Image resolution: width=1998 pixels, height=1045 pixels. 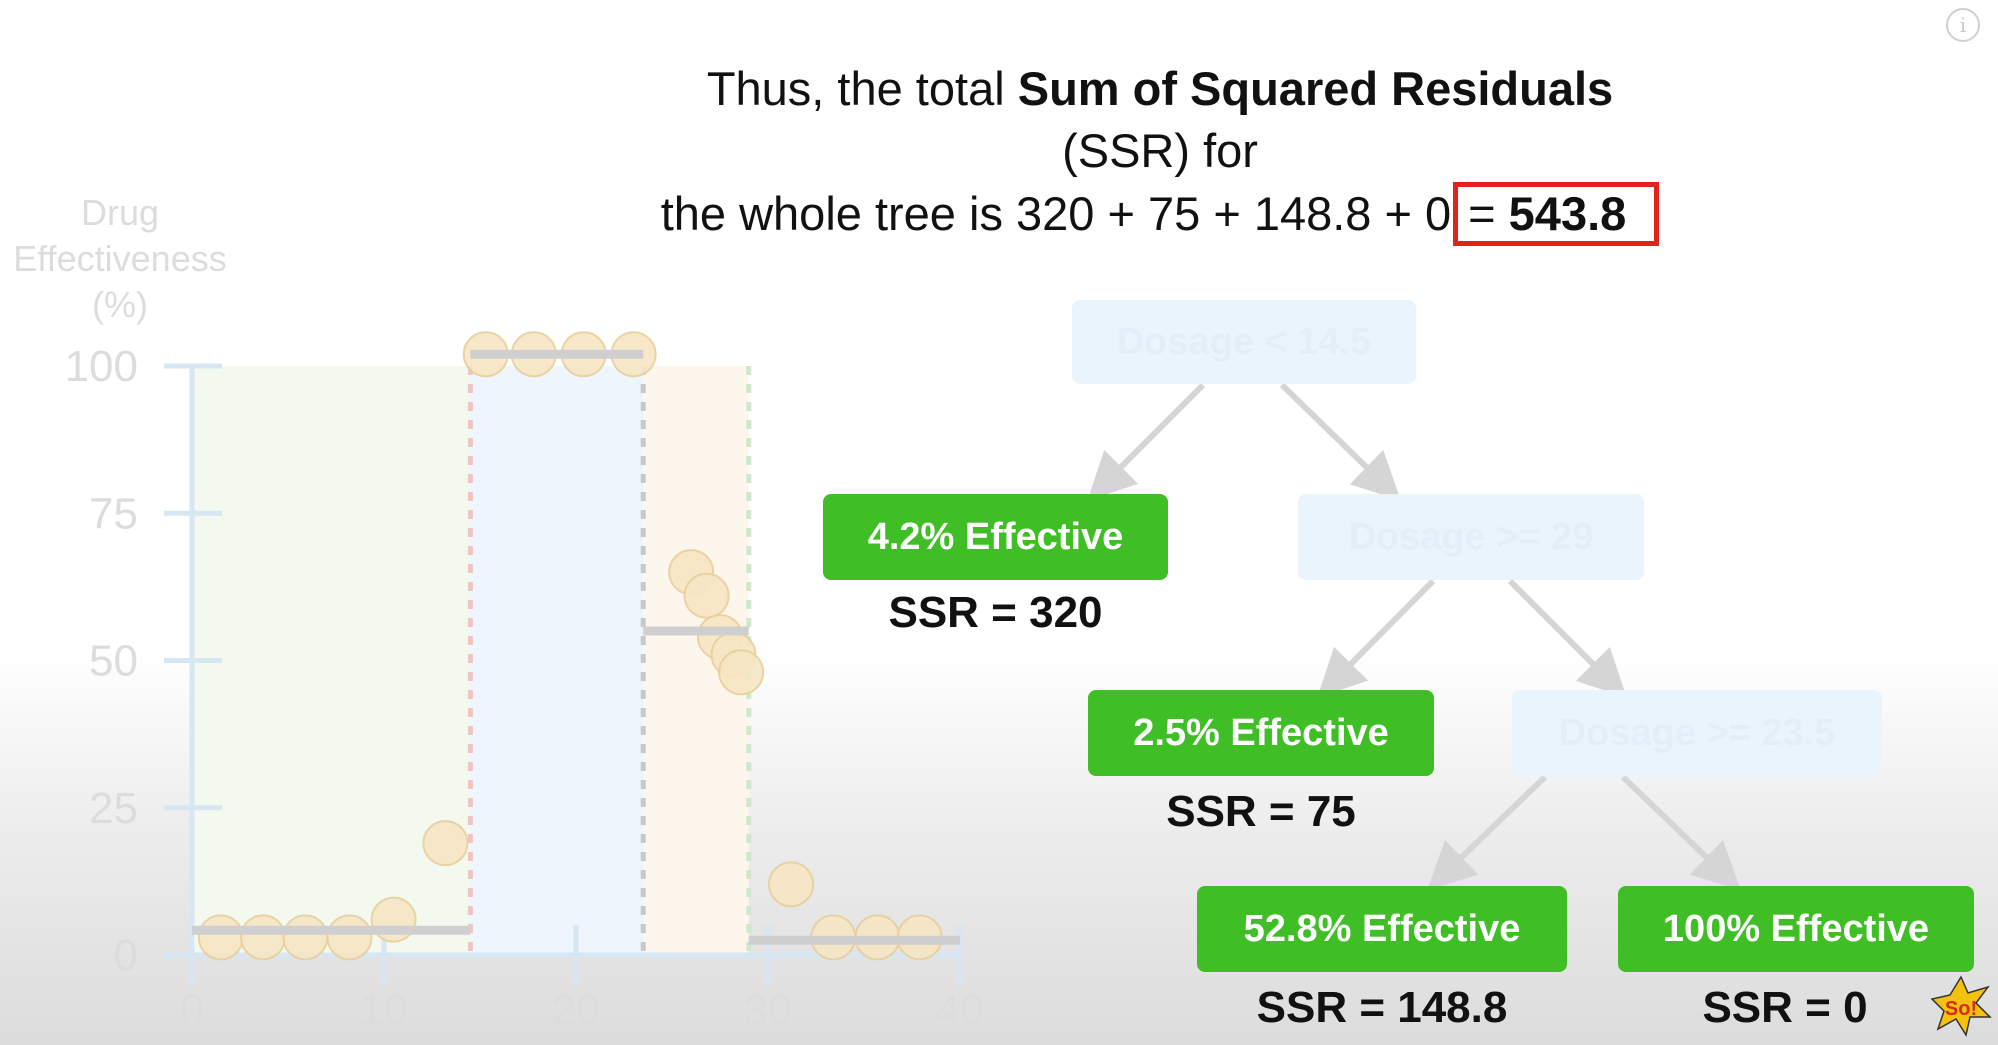 What do you see at coordinates (1261, 811) in the screenshot?
I see `leaf-ssr: SSR = 75` at bounding box center [1261, 811].